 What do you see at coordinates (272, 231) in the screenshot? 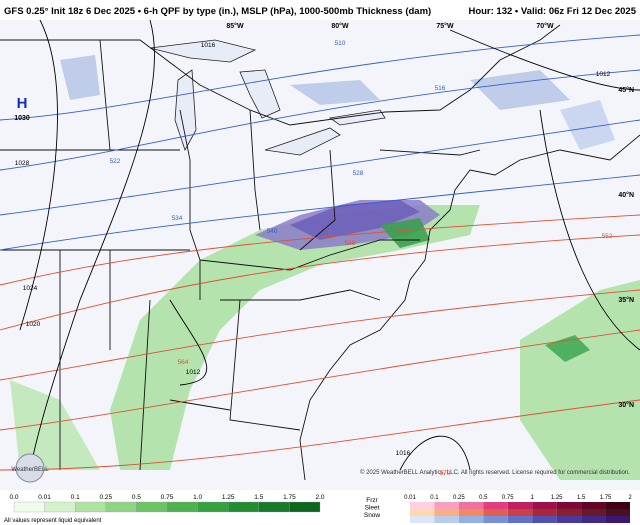
I see `thickness-label: 540` at bounding box center [272, 231].